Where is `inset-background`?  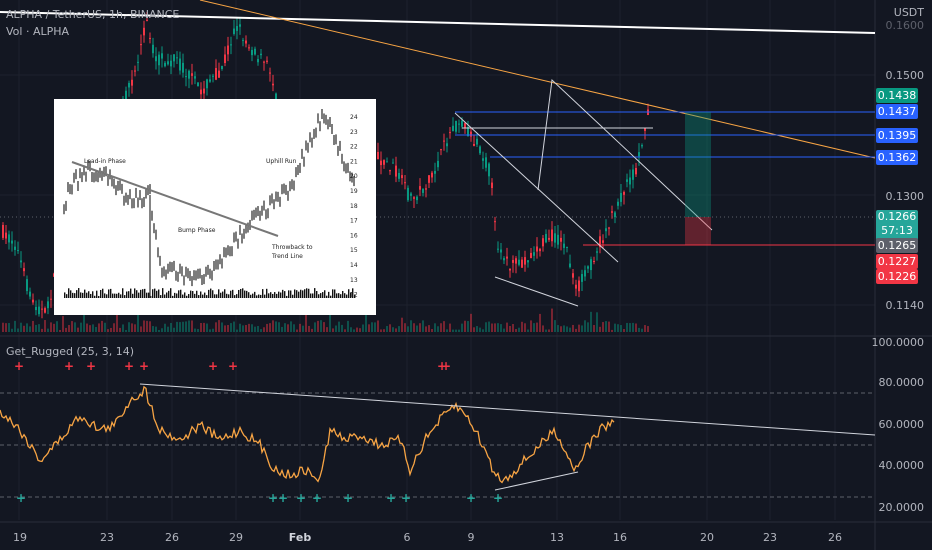 inset-background is located at coordinates (215, 207).